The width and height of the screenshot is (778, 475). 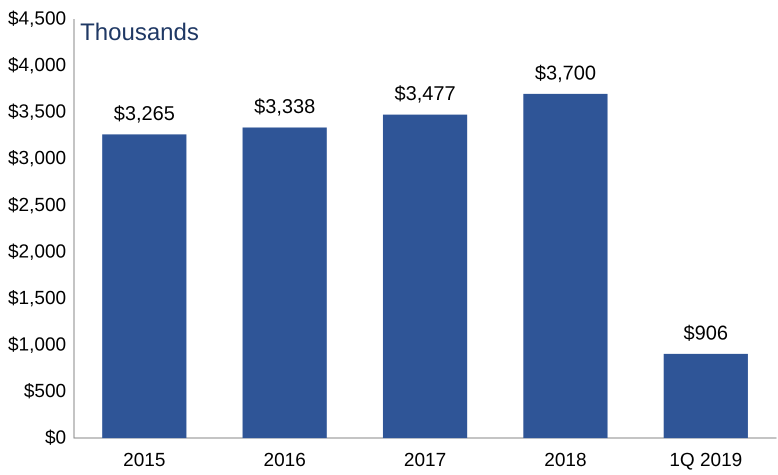 I want to click on x-tick-label: 2016, so click(x=285, y=460).